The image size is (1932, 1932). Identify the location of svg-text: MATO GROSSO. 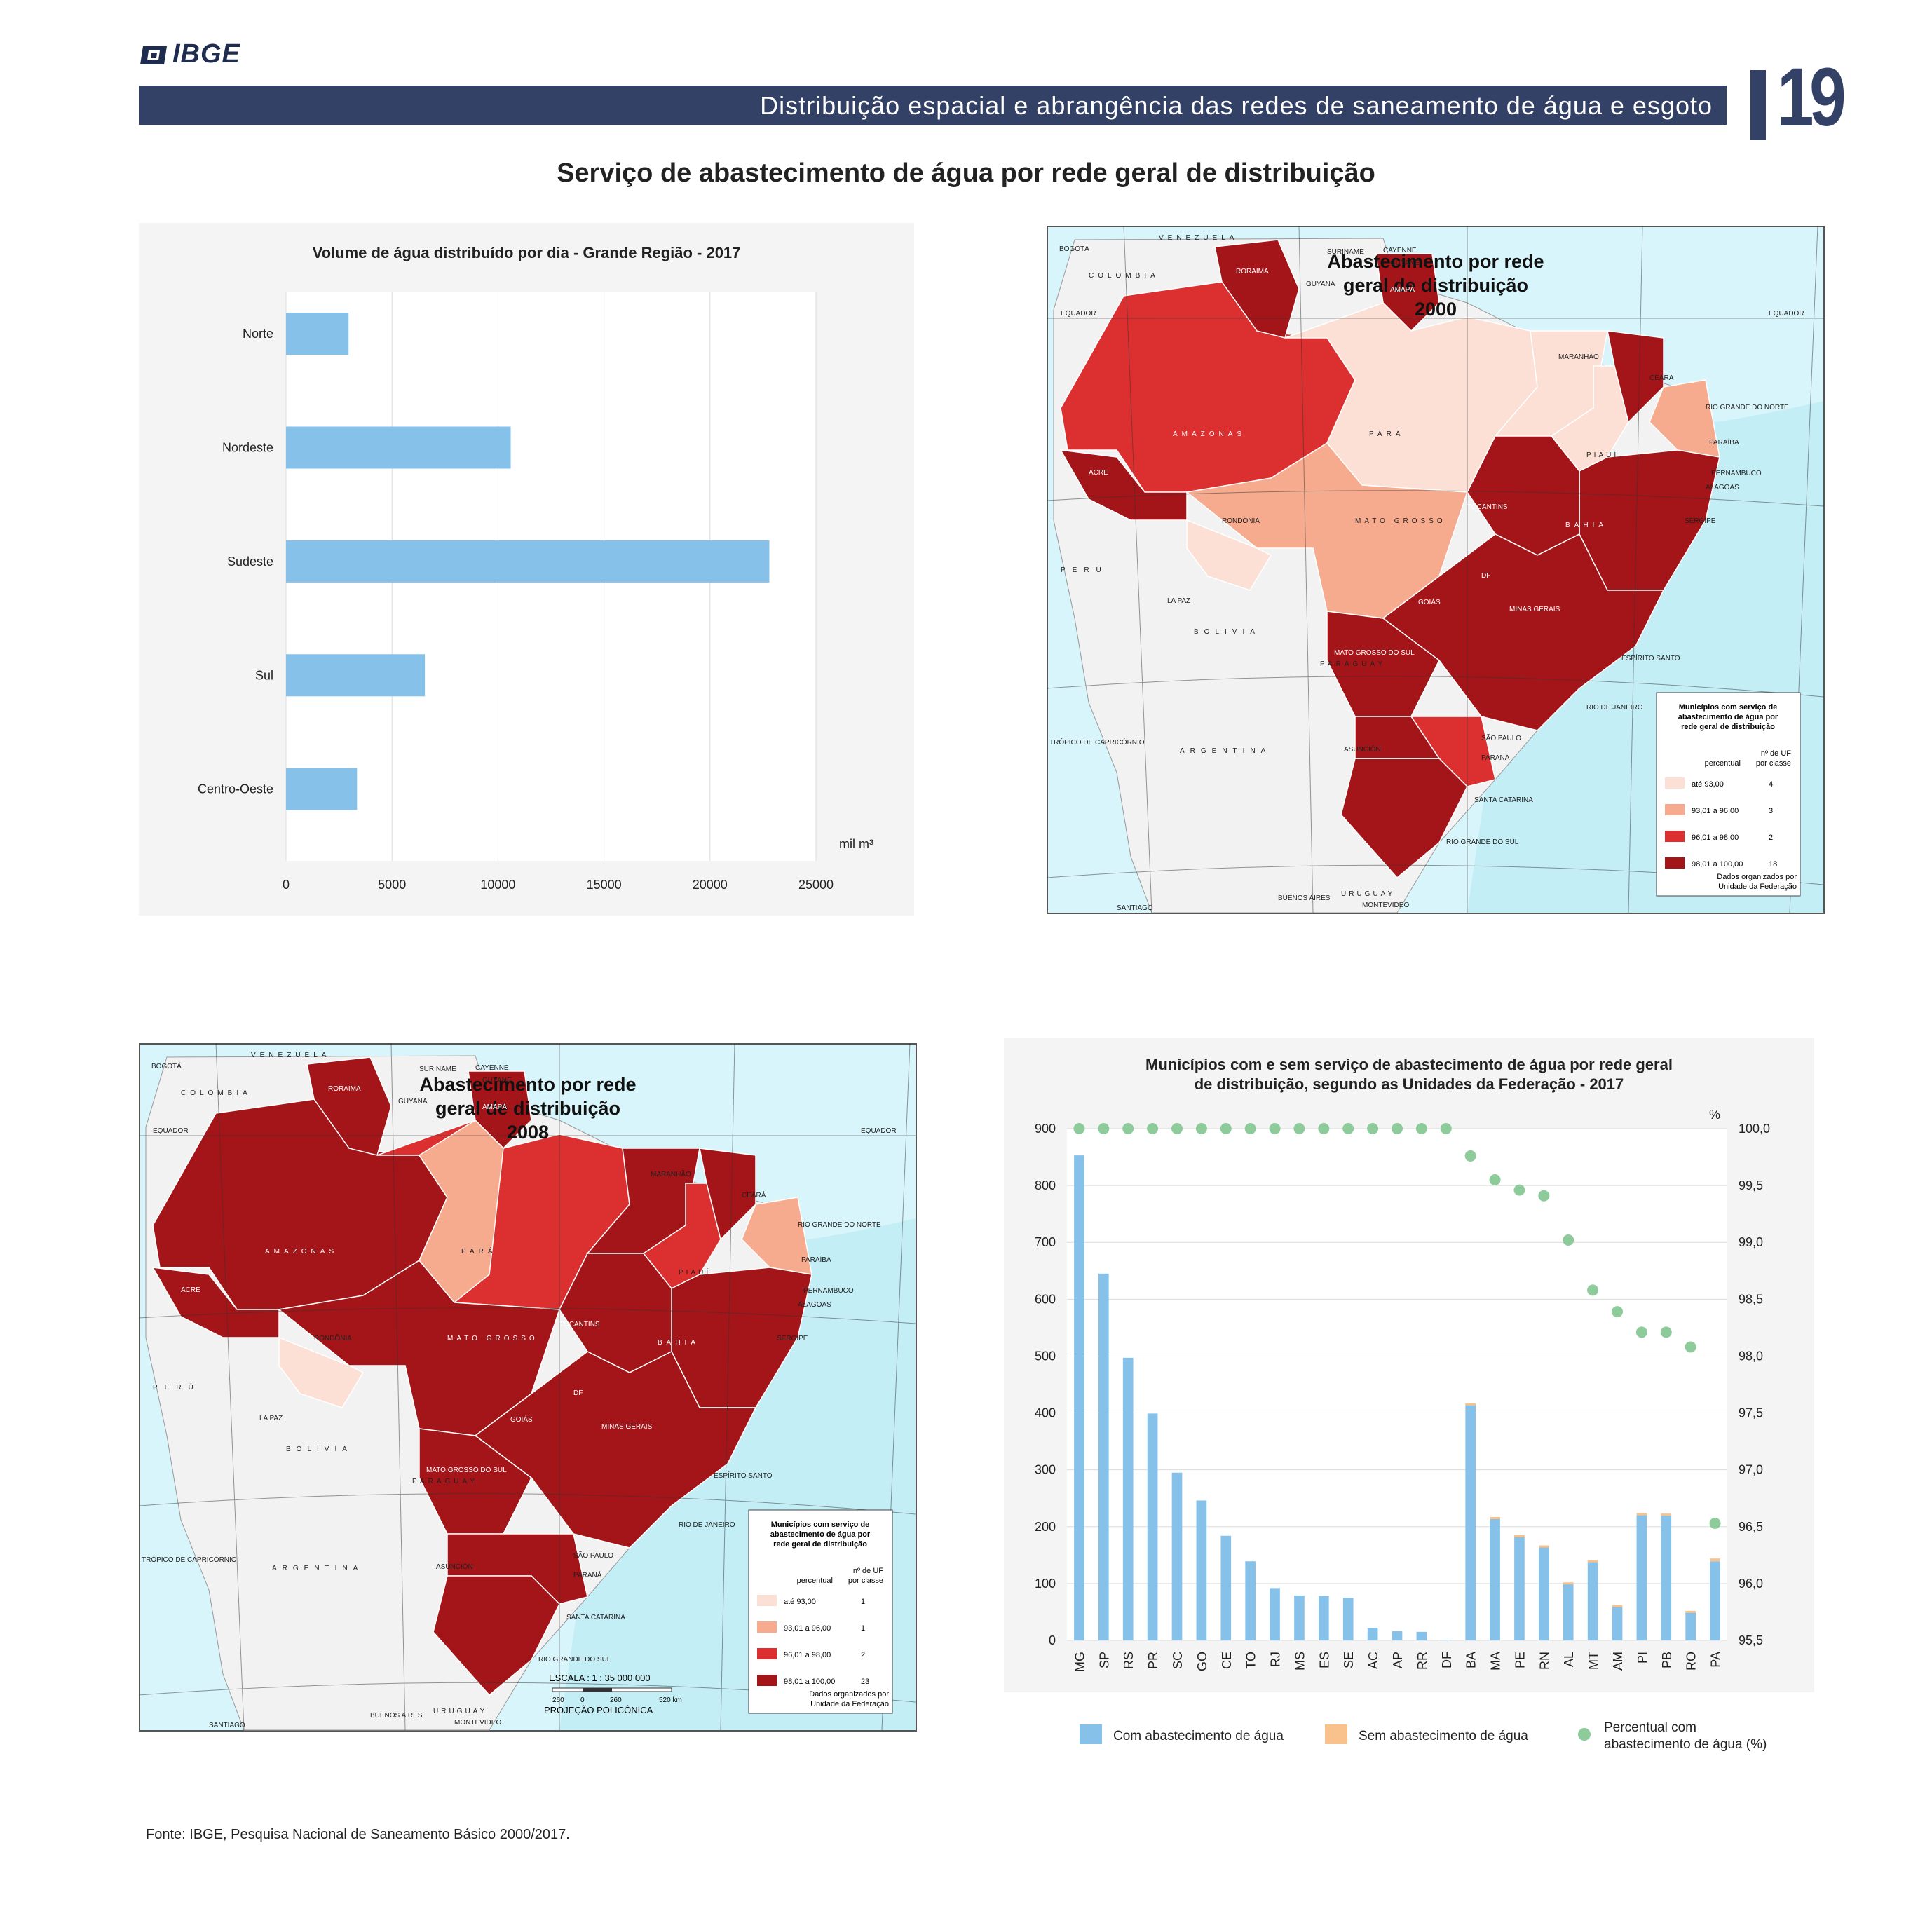
(1400, 521).